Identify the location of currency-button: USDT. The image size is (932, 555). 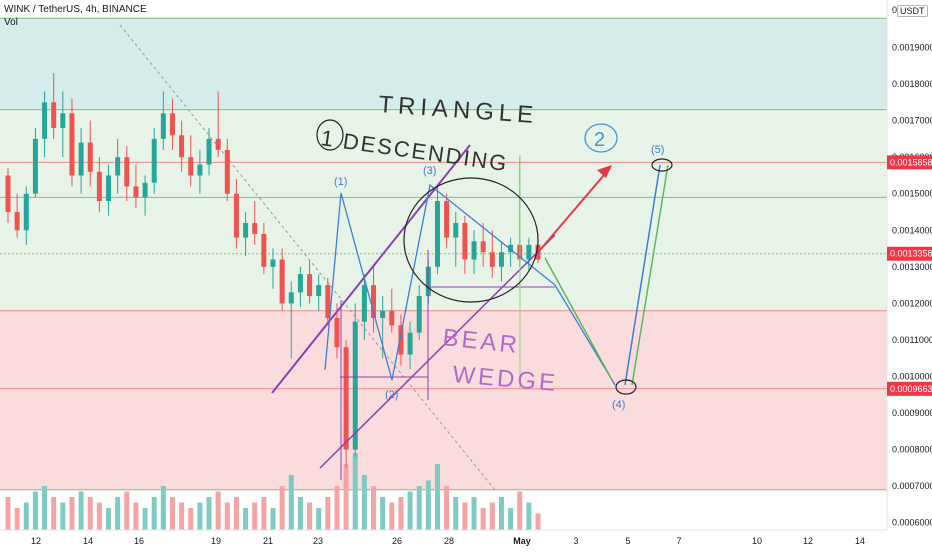
(912, 11).